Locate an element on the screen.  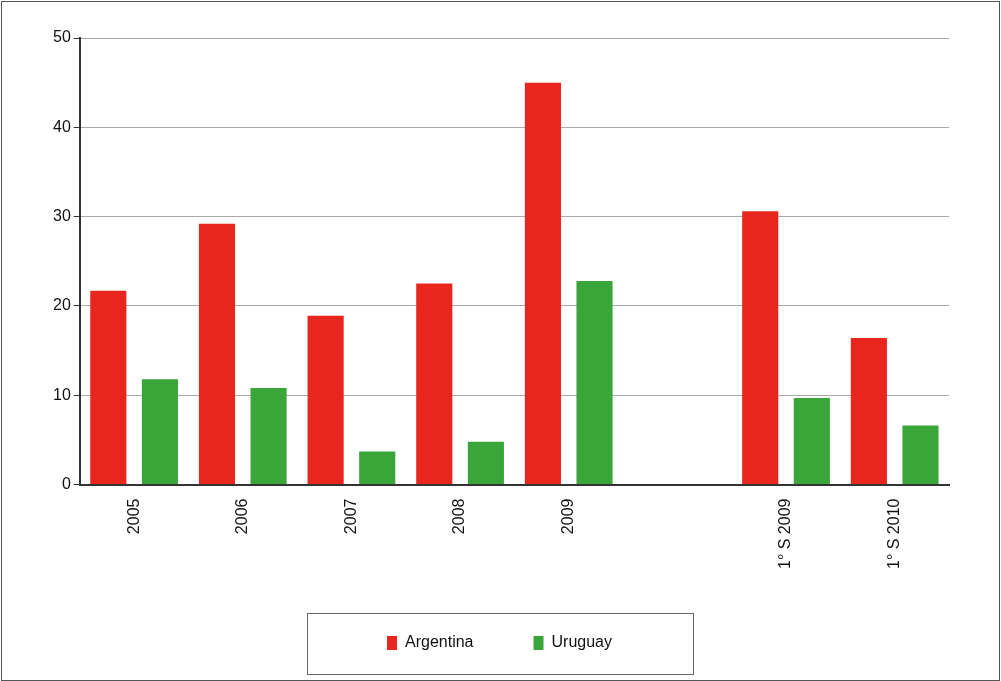
x-tick-label: 1° S 2009 is located at coordinates (785, 533).